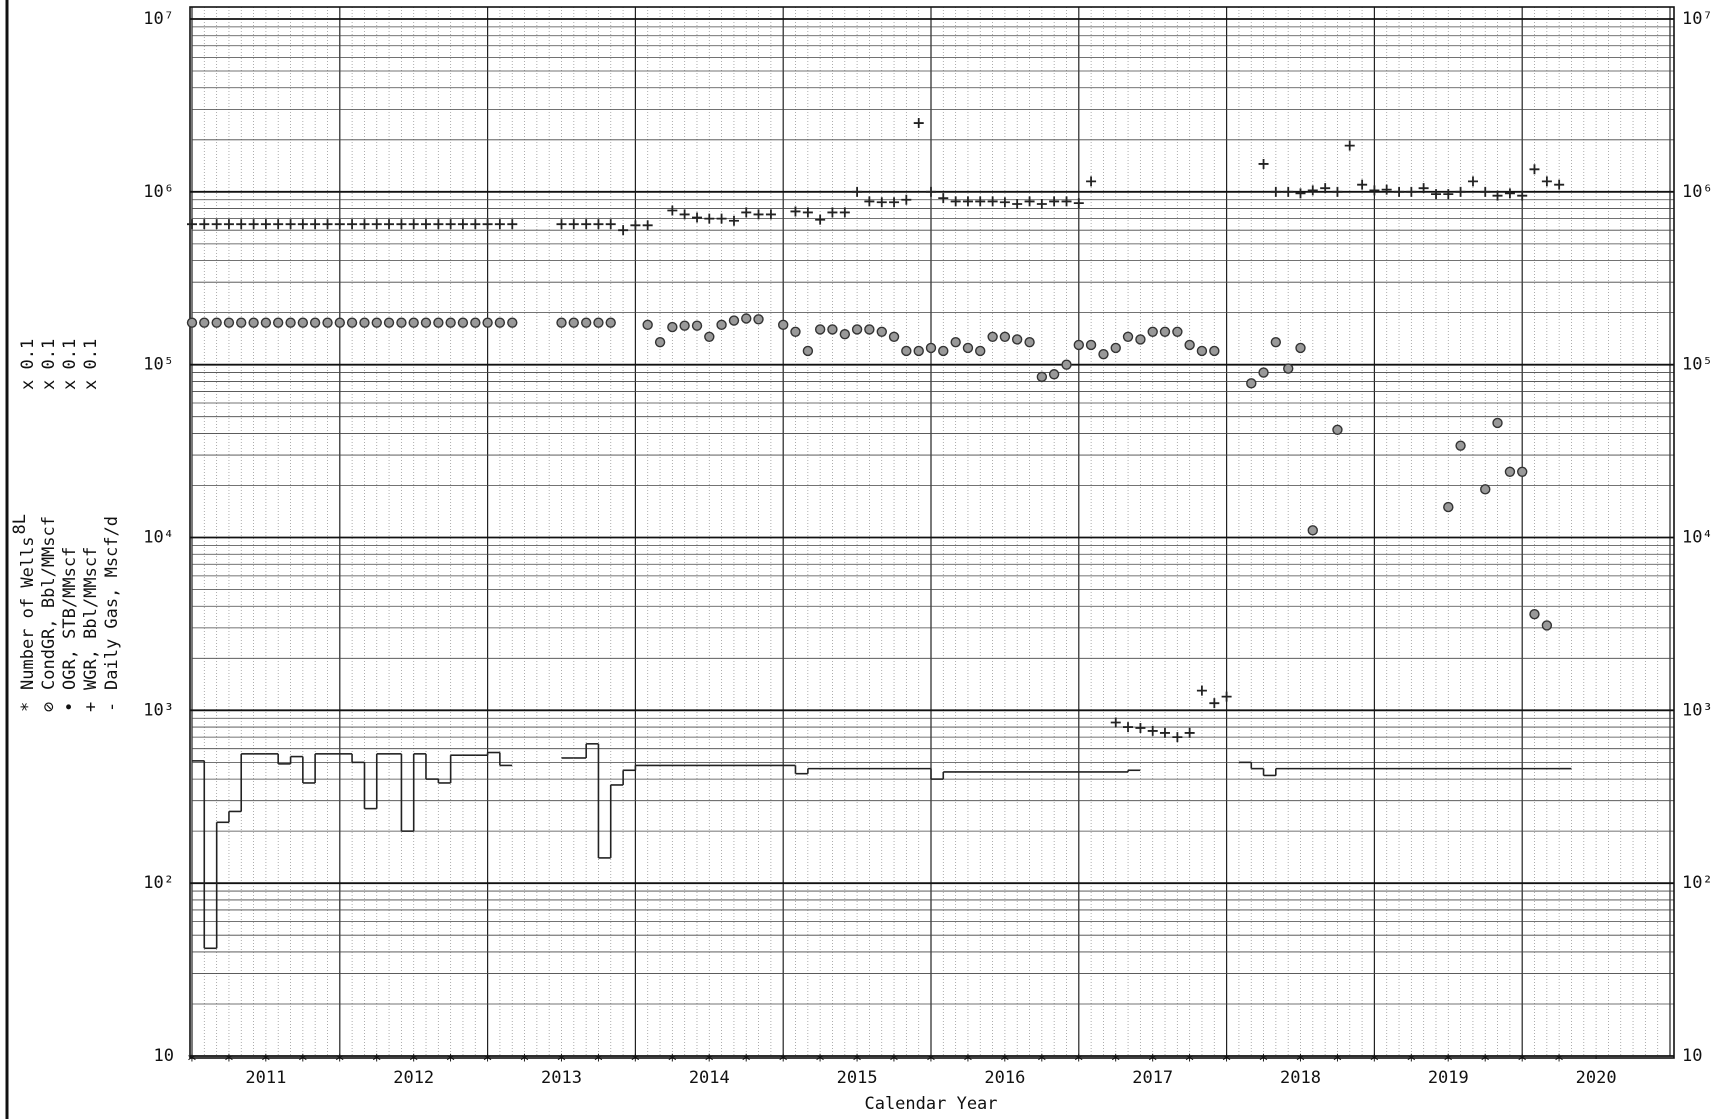 Image resolution: width=1729 pixels, height=1119 pixels. I want to click on y2-tick-label: 10³, so click(1697, 710).